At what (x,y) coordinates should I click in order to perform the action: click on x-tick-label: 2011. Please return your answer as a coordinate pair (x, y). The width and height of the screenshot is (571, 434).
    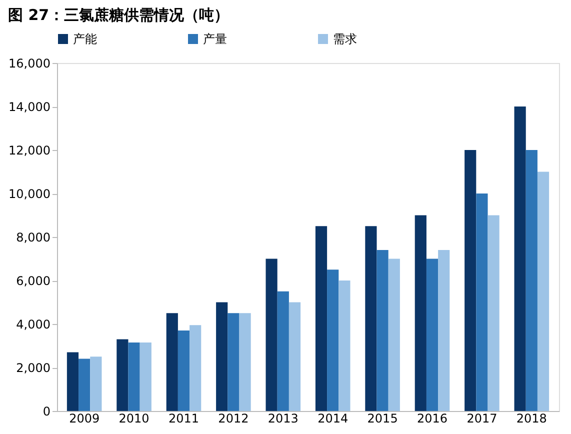
    Looking at the image, I should click on (184, 419).